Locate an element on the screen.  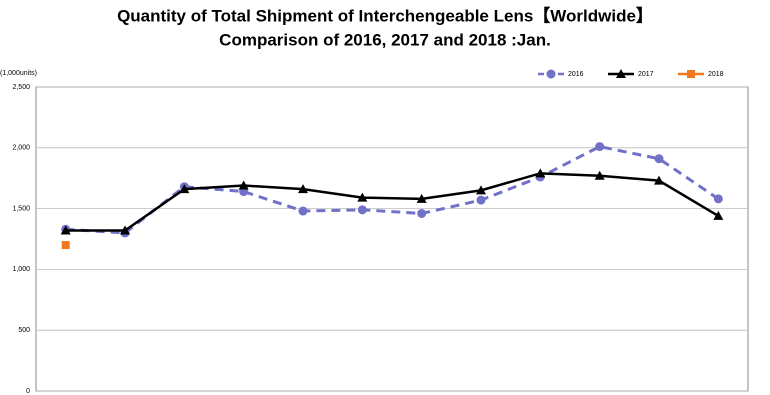
y-tick-label: 1,500 is located at coordinates (21, 208).